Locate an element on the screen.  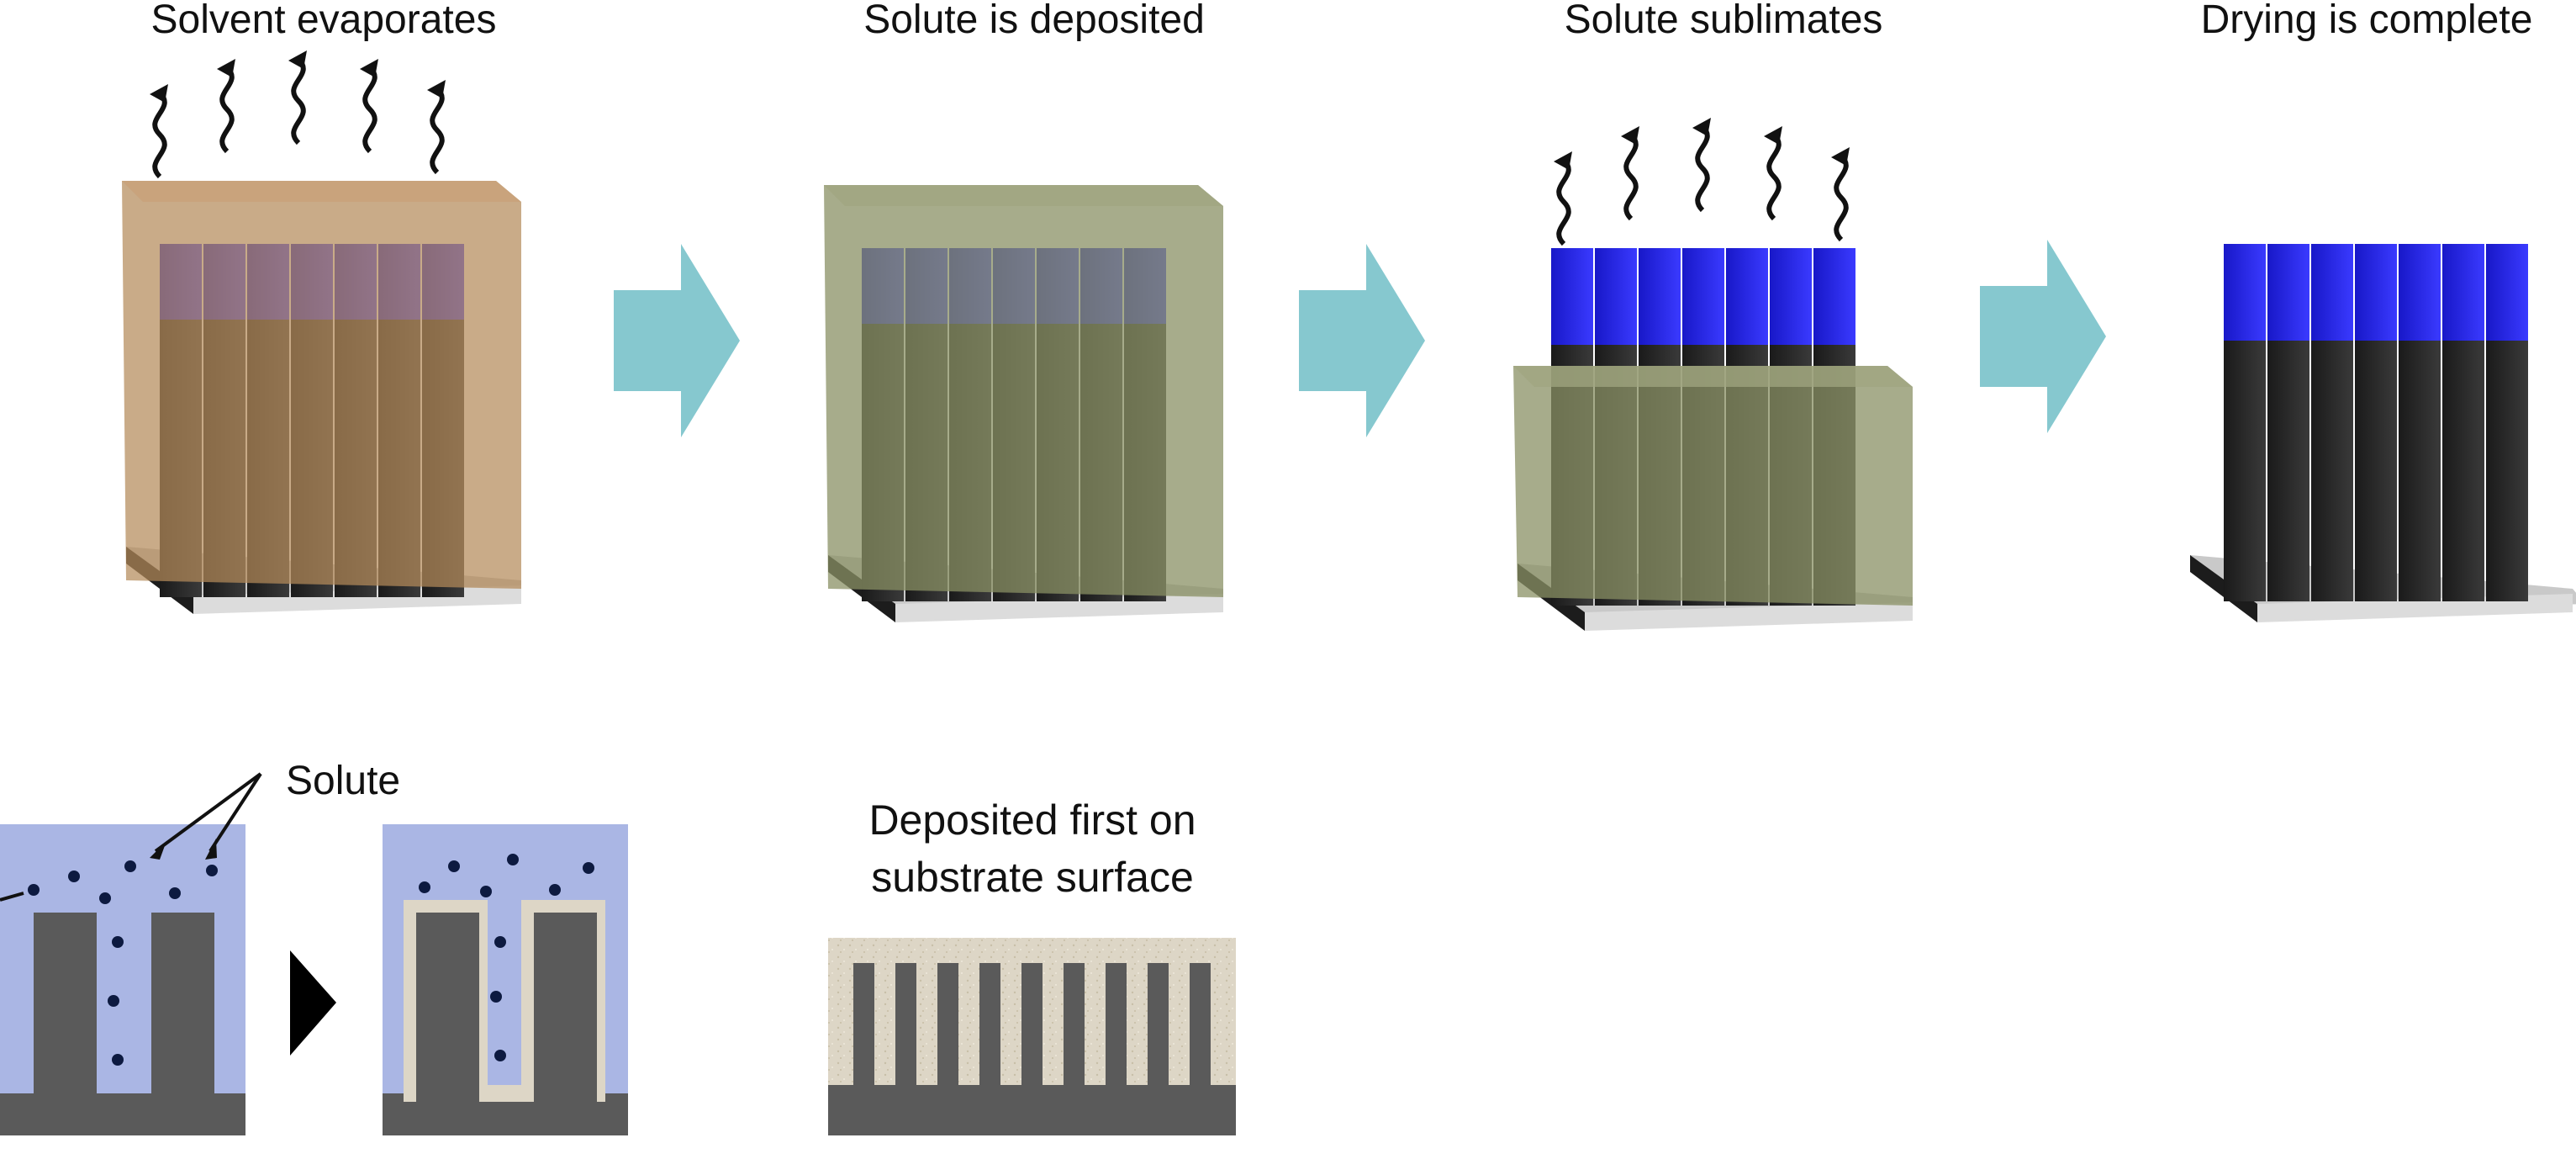
step1-solvent-evaporates is located at coordinates (321, 332).